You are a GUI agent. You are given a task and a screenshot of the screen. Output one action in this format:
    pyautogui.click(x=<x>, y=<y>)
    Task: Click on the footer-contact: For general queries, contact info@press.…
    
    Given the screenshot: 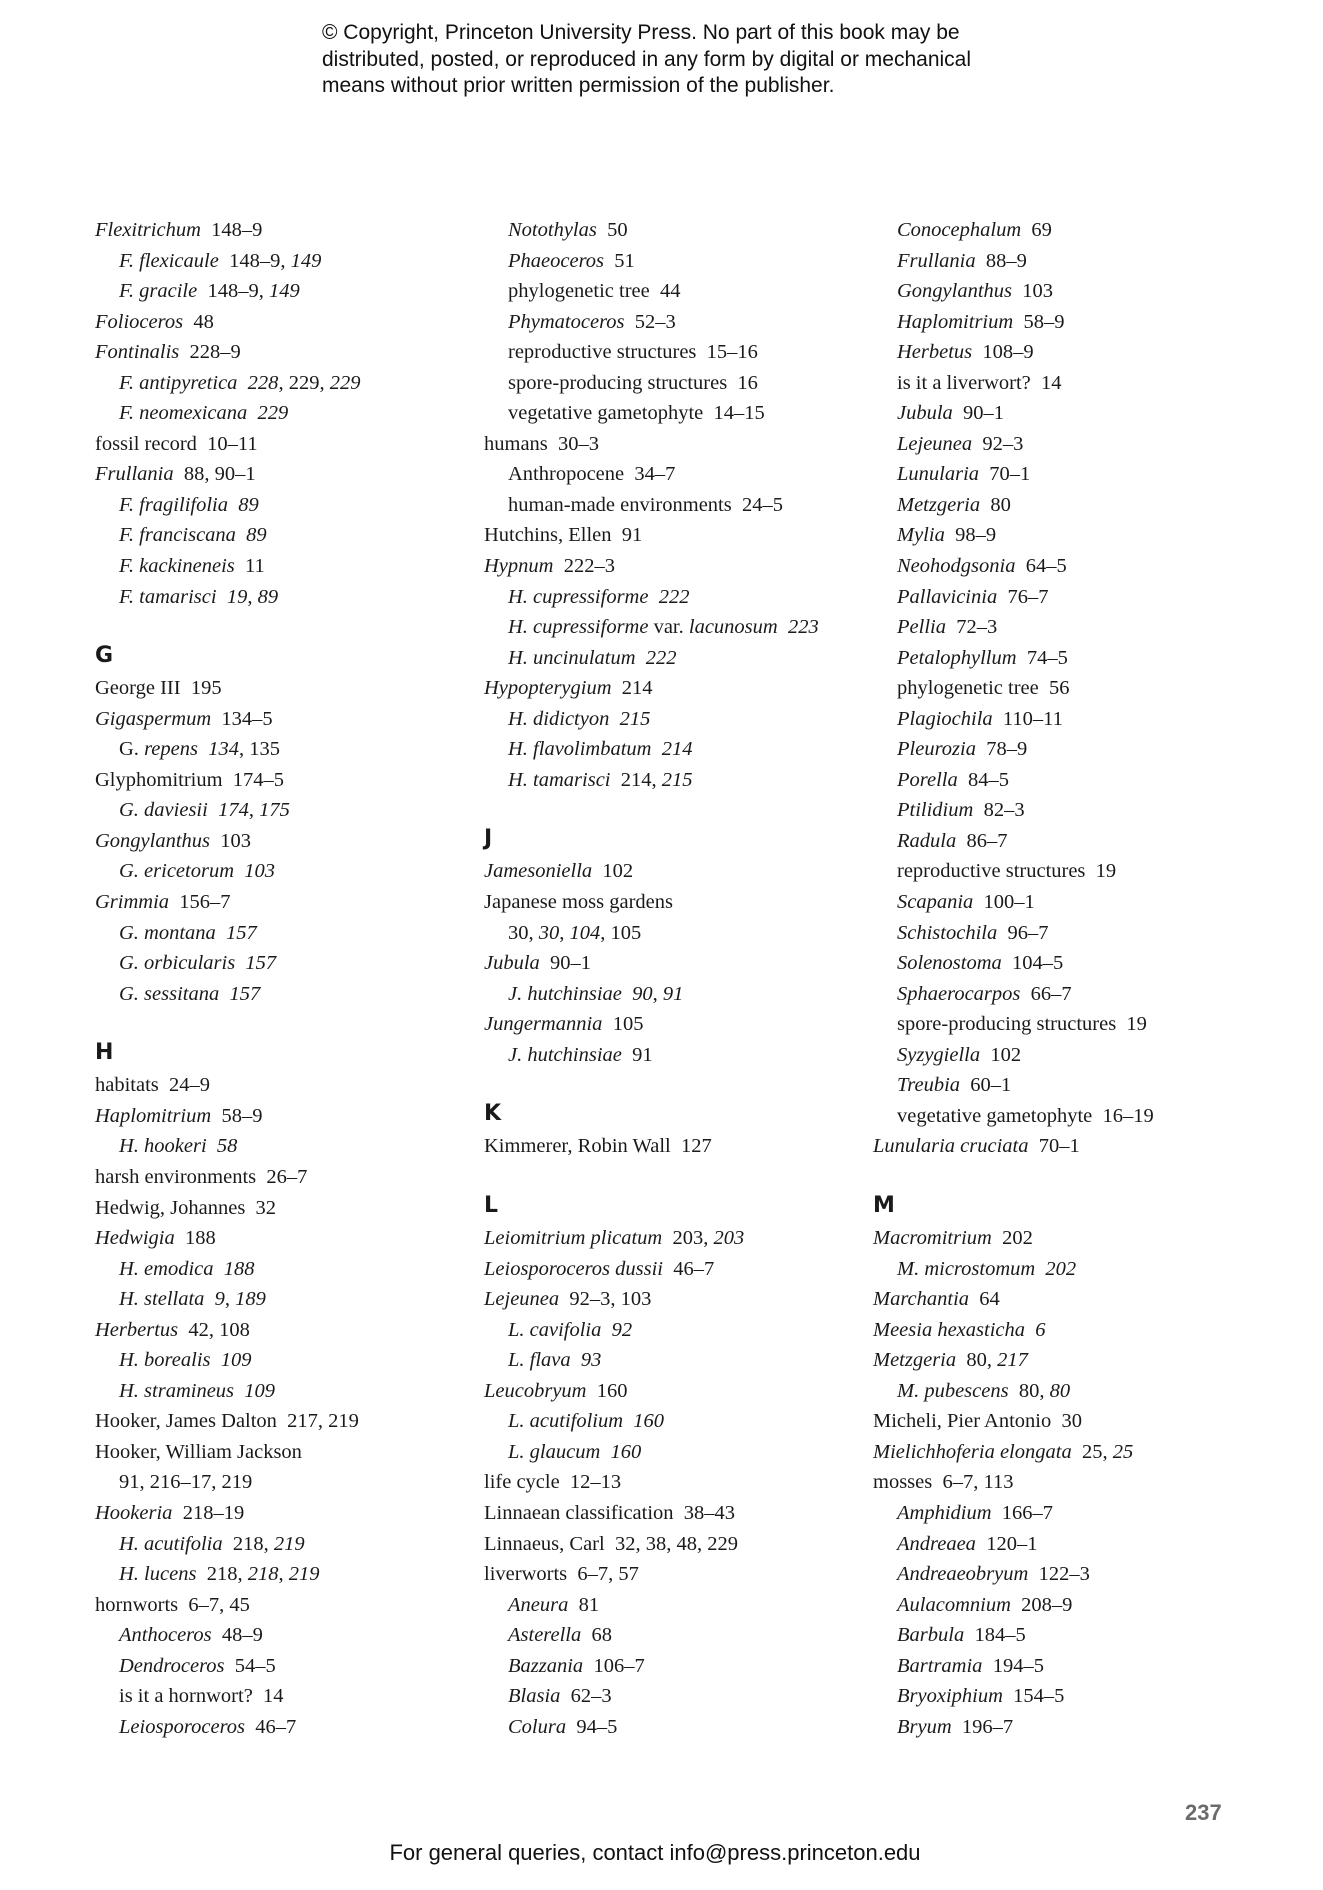 What is the action you would take?
    pyautogui.click(x=655, y=1852)
    